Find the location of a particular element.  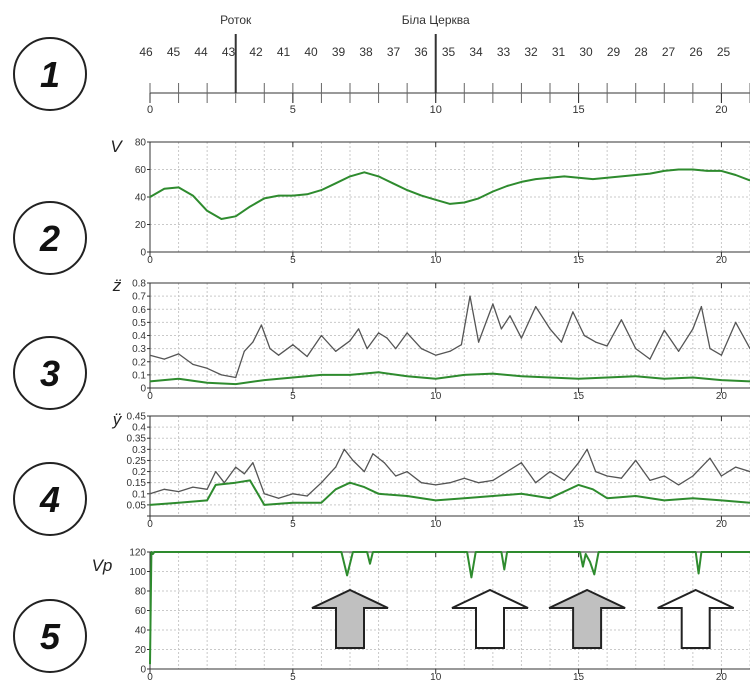

y-tick-label: 0 is located at coordinates (143, 389).